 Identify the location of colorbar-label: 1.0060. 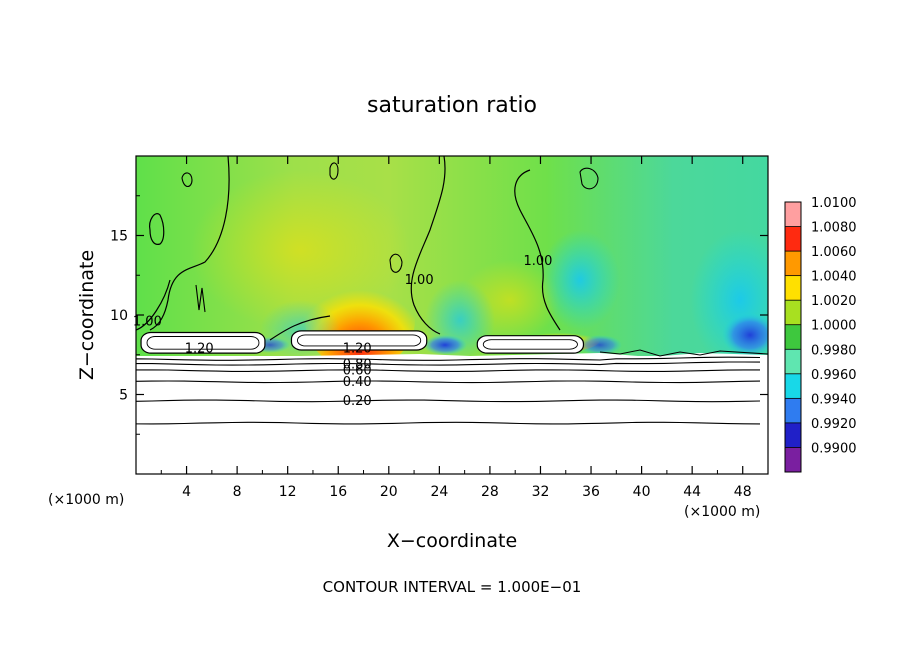
(834, 252).